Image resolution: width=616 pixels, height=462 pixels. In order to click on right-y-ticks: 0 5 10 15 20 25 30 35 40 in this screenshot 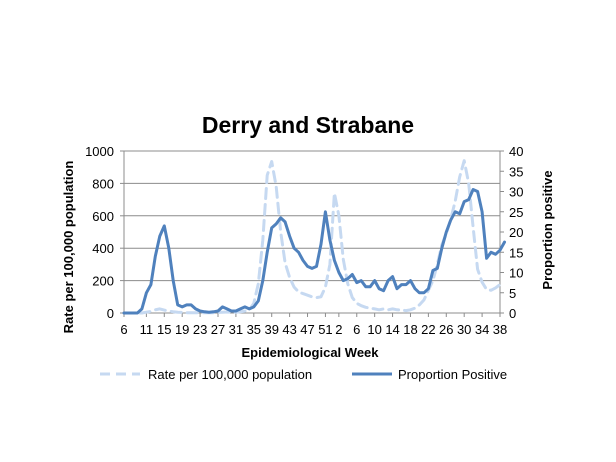, I will do `click(511, 232)`.